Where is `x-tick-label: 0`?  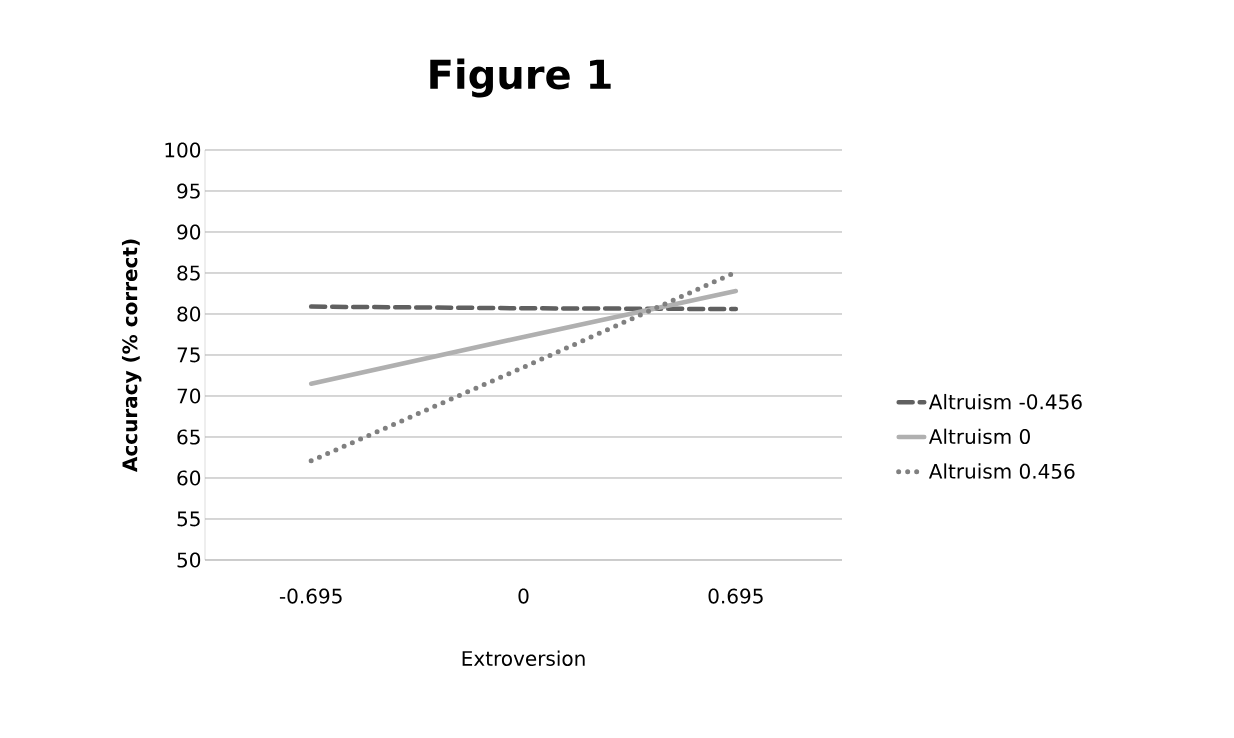
x-tick-label: 0 is located at coordinates (523, 596).